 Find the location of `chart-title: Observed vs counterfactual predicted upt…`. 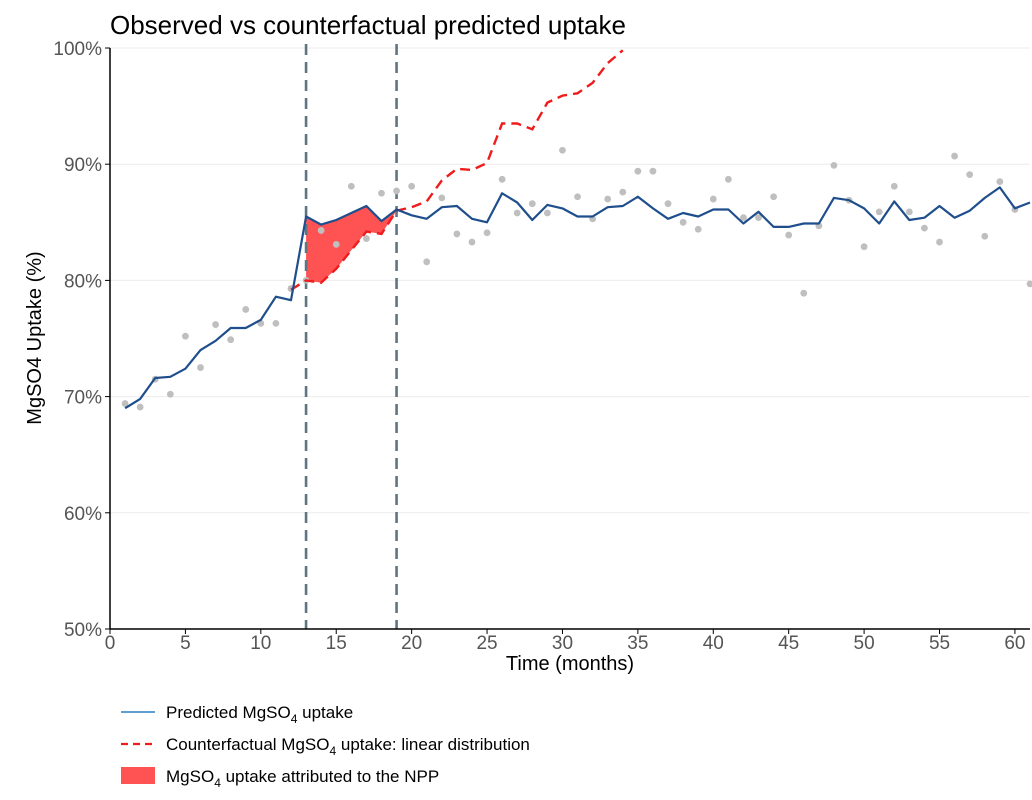

chart-title: Observed vs counterfactual predicted upt… is located at coordinates (368, 25).